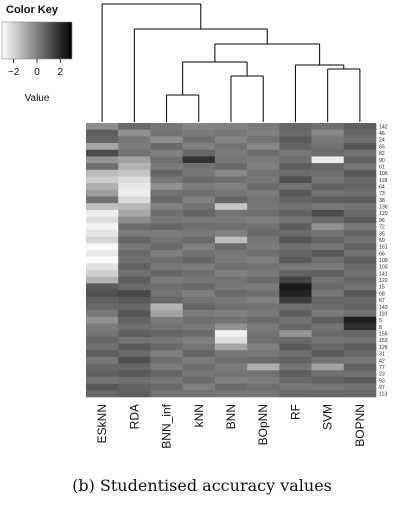  I want to click on row-label: 126, so click(383, 348).